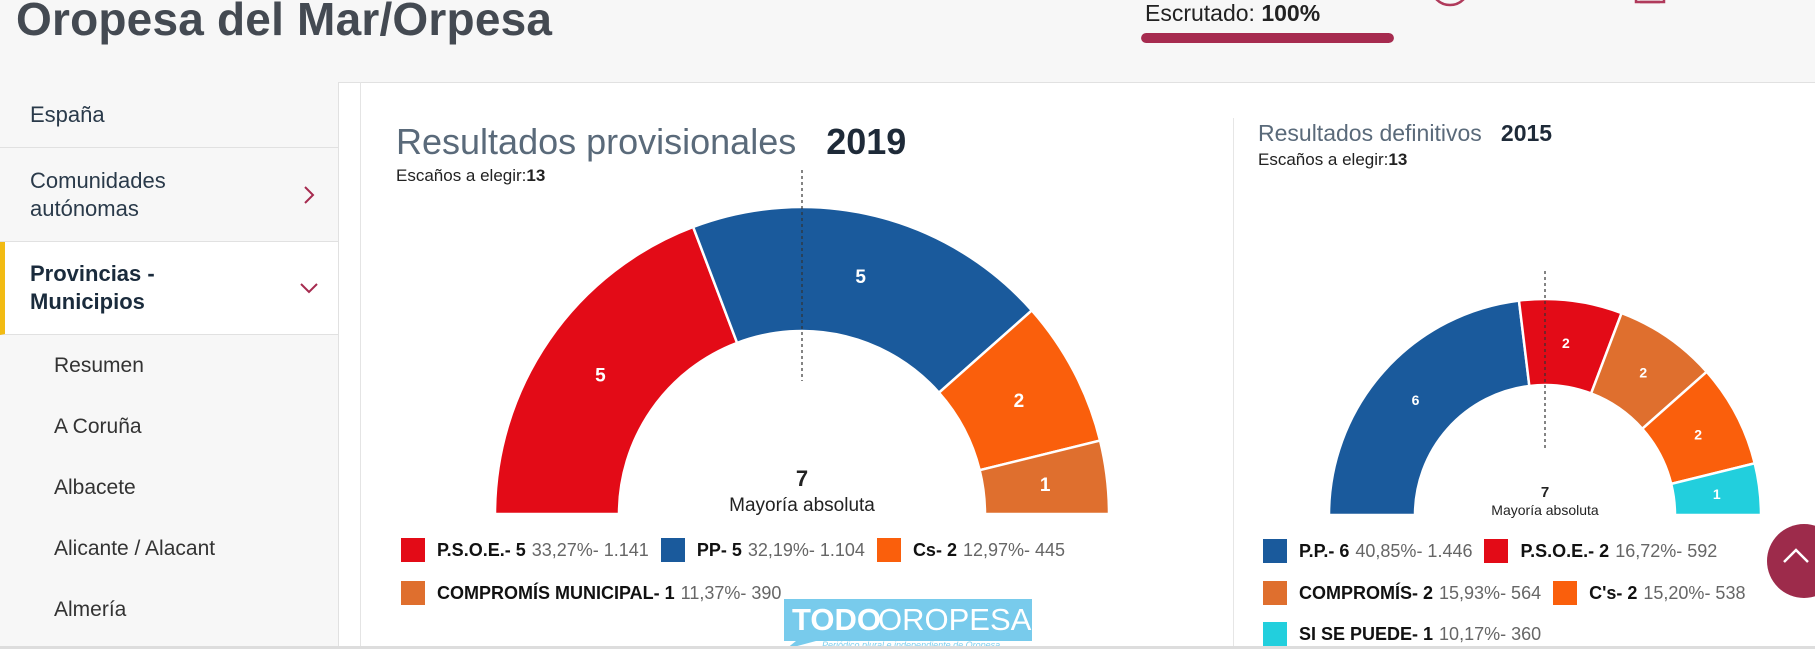 The image size is (1815, 649). I want to click on legend-party-name: PP- 5, so click(719, 549).